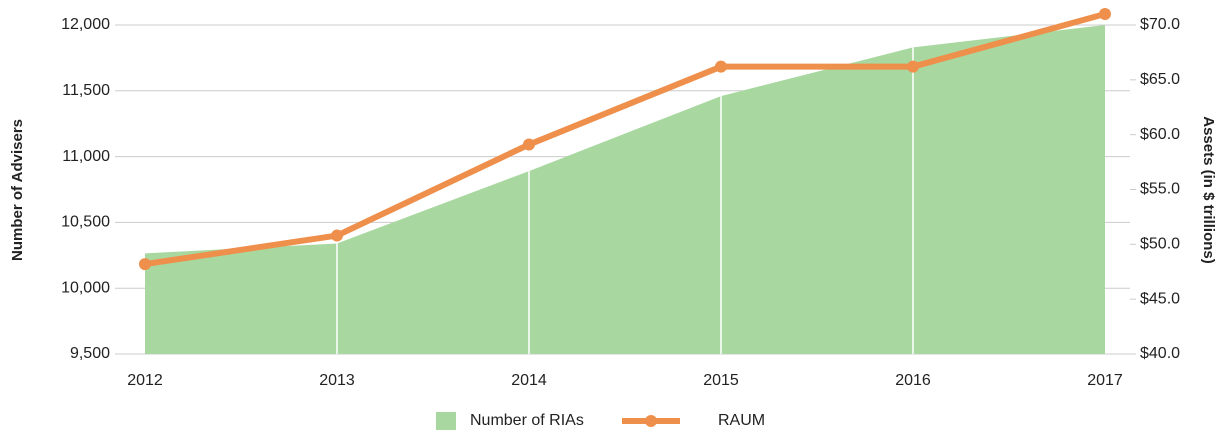 The width and height of the screenshot is (1228, 434). What do you see at coordinates (85, 222) in the screenshot?
I see `y-tick-label: 10,500` at bounding box center [85, 222].